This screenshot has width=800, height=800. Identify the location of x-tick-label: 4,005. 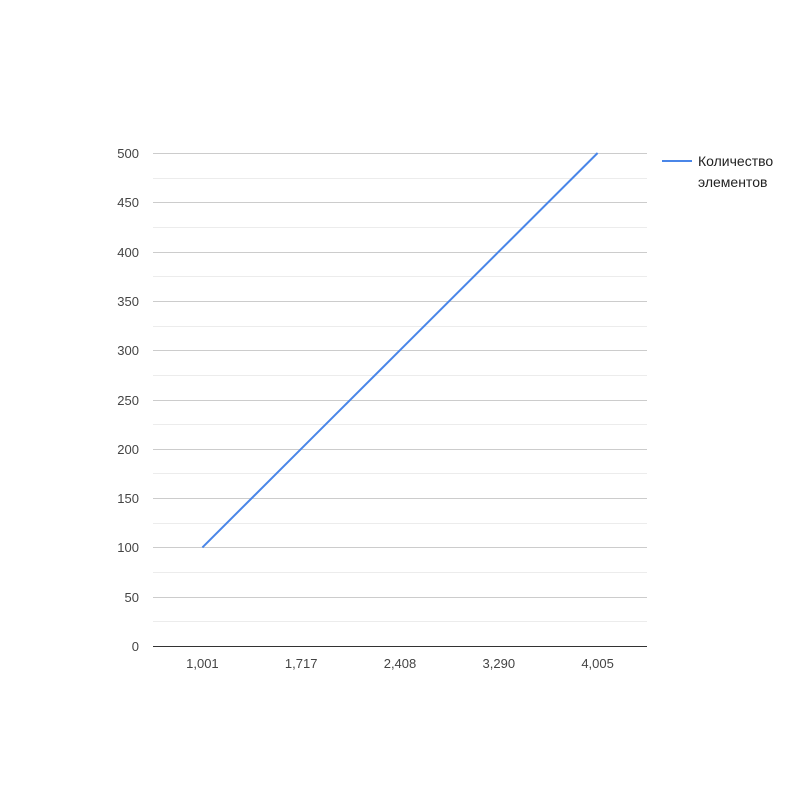
(597, 663).